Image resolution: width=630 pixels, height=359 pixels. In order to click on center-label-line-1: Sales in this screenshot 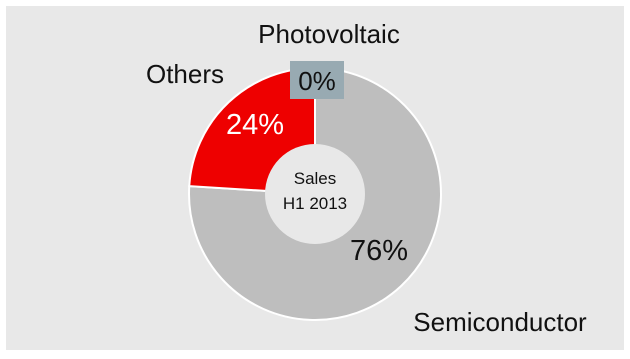, I will do `click(315, 178)`.